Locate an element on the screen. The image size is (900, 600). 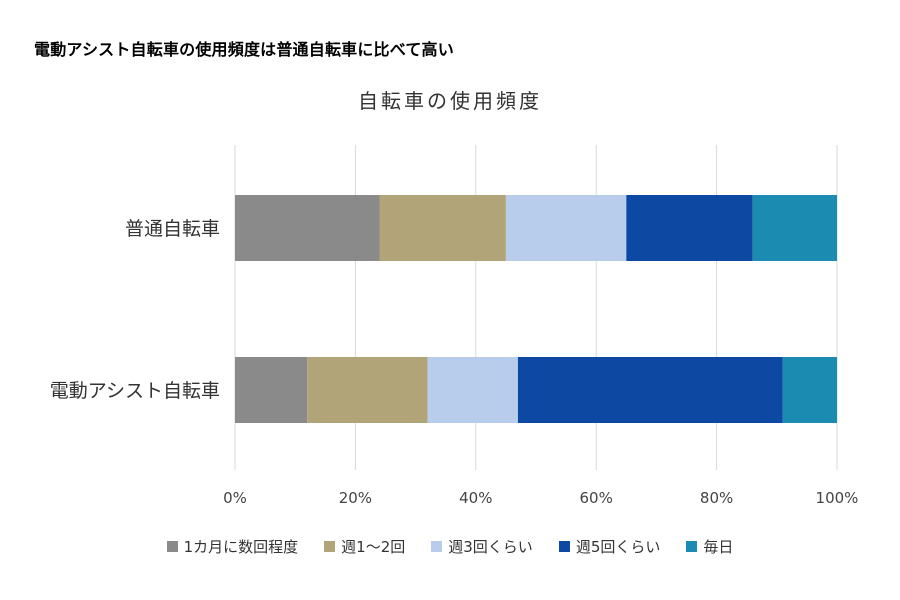
legend-item: 1カ月に数回程度 is located at coordinates (232, 546).